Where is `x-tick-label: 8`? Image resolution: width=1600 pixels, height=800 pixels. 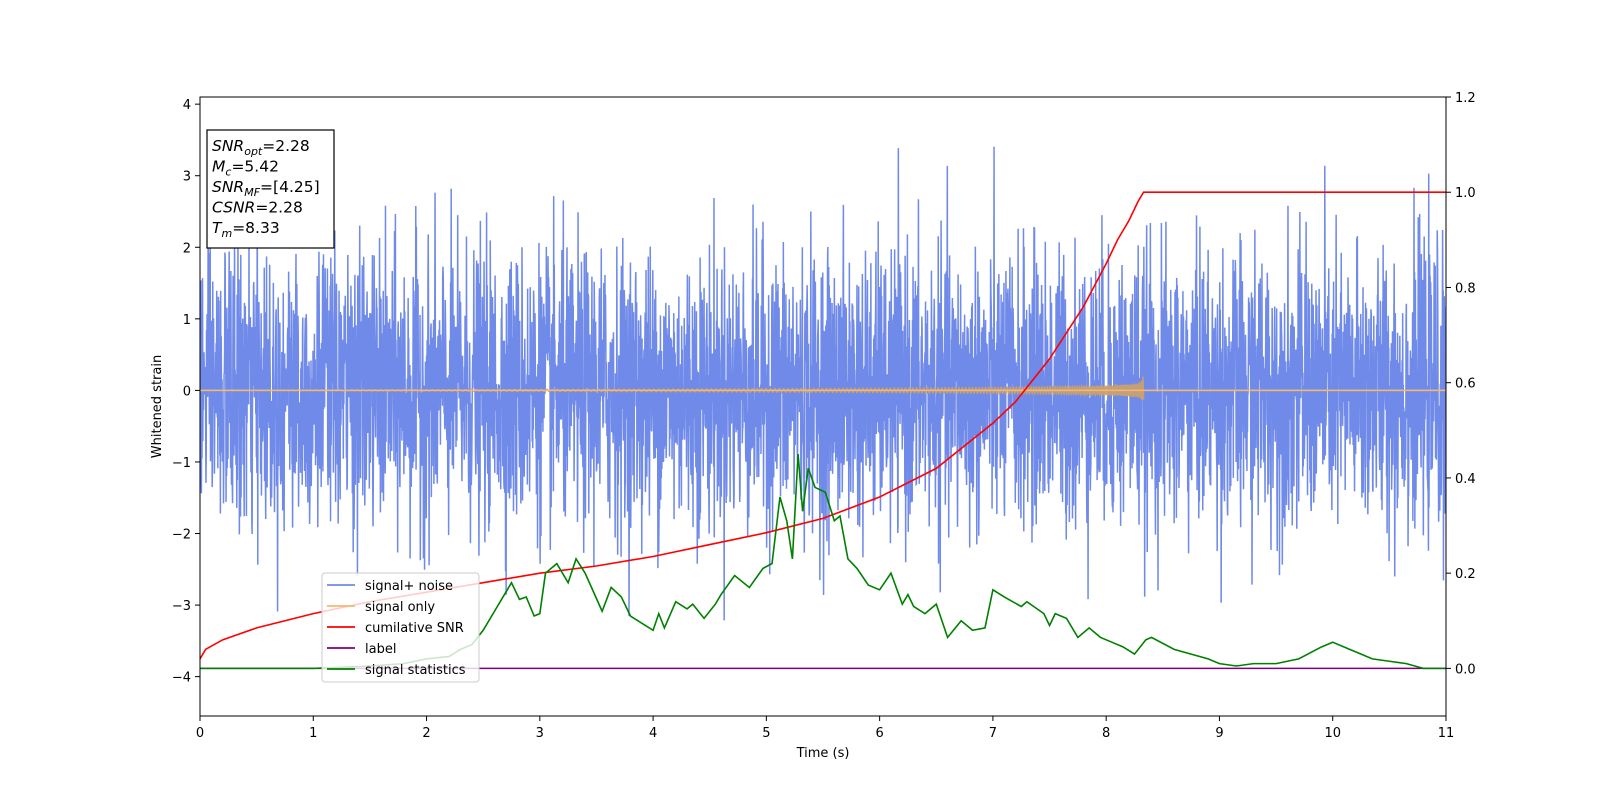
x-tick-label: 8 is located at coordinates (1106, 733).